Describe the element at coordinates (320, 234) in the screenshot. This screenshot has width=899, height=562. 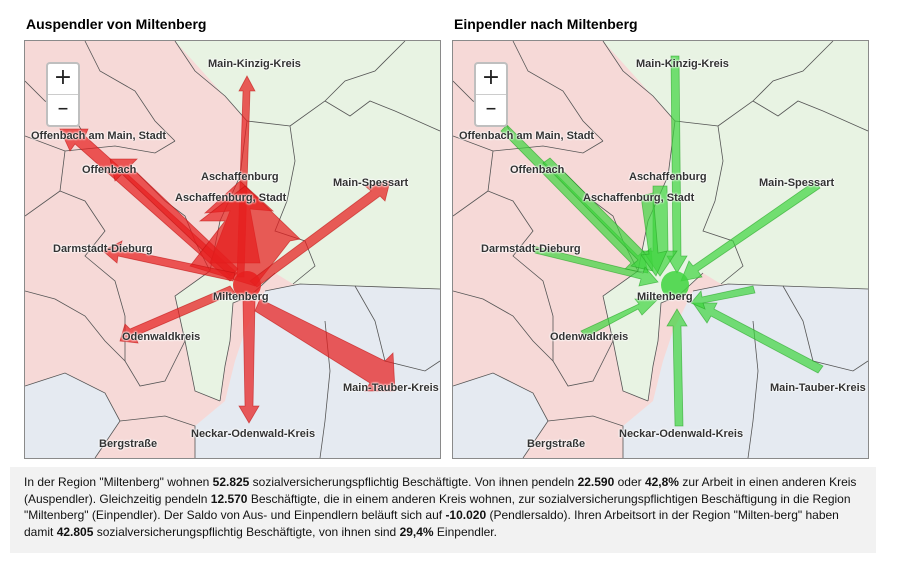
I see `arrow-to-main-spessart` at that location.